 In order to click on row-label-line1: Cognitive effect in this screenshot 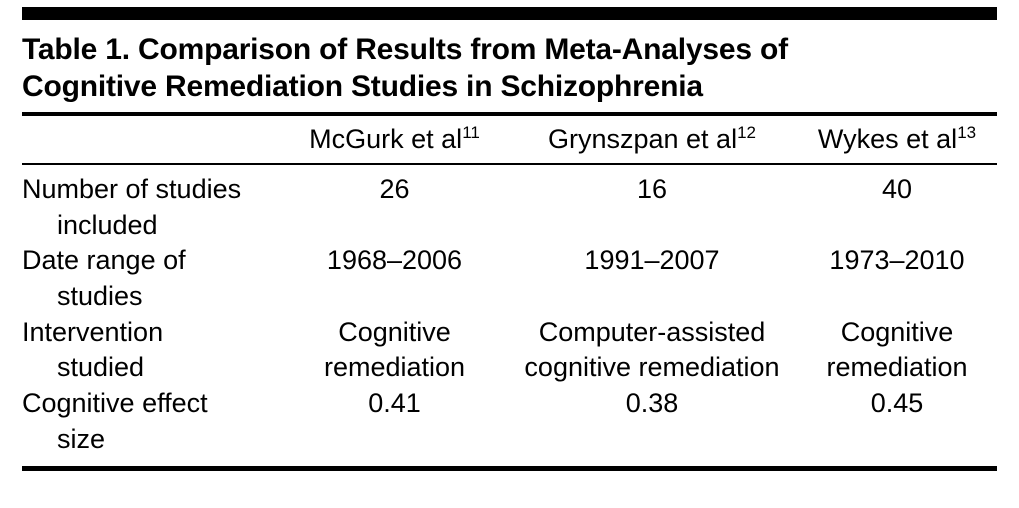, I will do `click(115, 402)`.